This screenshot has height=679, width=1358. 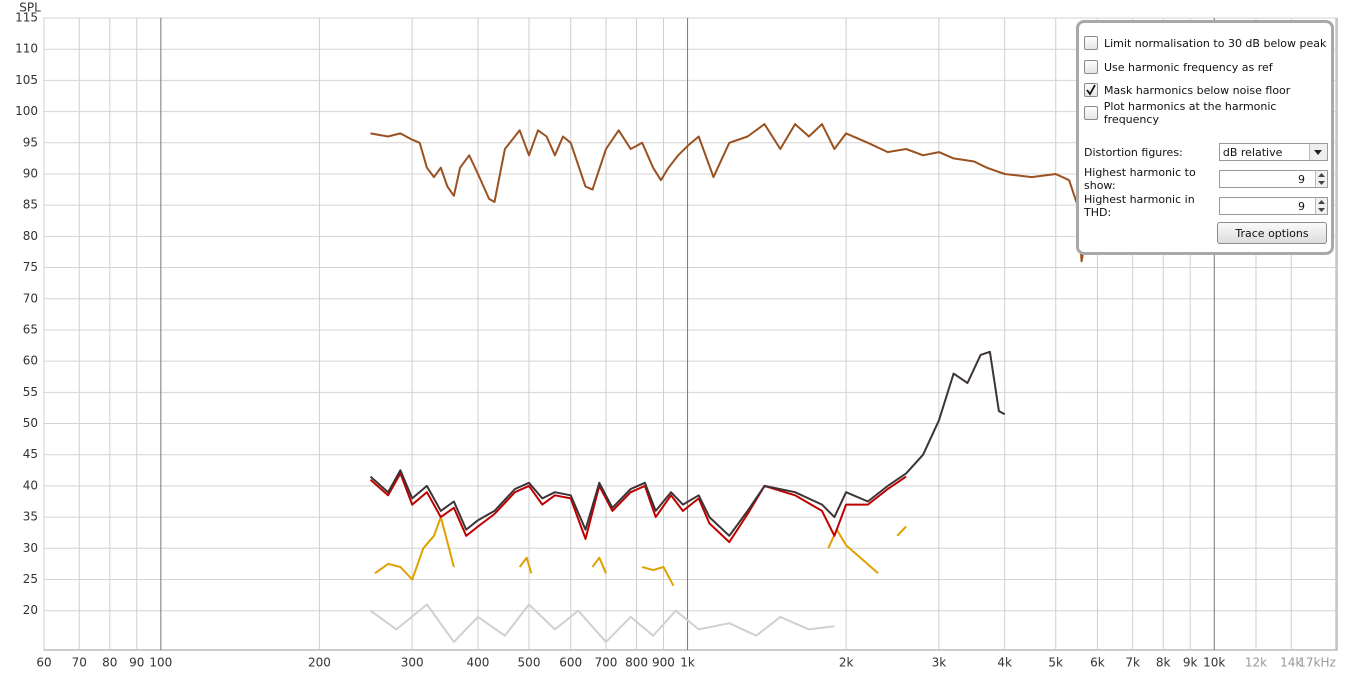 I want to click on field-label: Highest harmonic in THD:, so click(x=1139, y=206).